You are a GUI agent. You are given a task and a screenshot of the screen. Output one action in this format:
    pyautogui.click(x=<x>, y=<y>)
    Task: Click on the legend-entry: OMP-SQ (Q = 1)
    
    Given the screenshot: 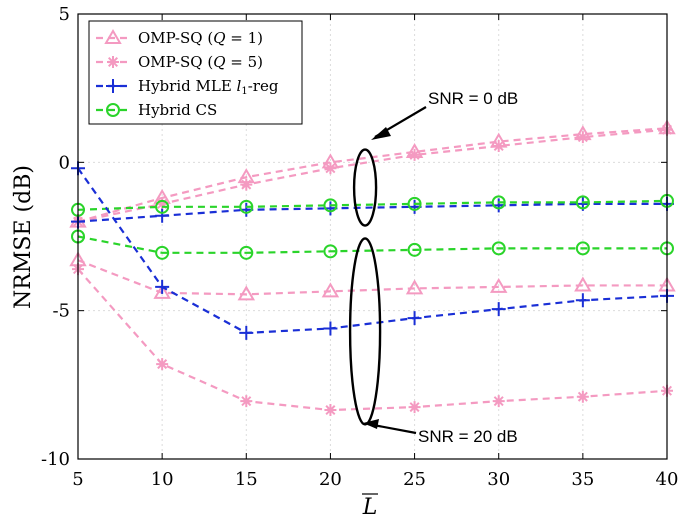 What is the action you would take?
    pyautogui.click(x=179, y=38)
    